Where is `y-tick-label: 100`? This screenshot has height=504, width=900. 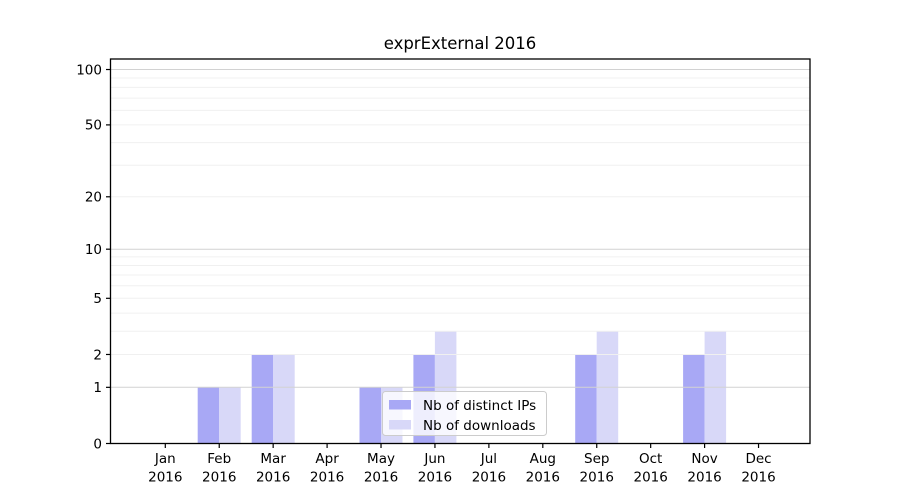
y-tick-label: 100 is located at coordinates (89, 70).